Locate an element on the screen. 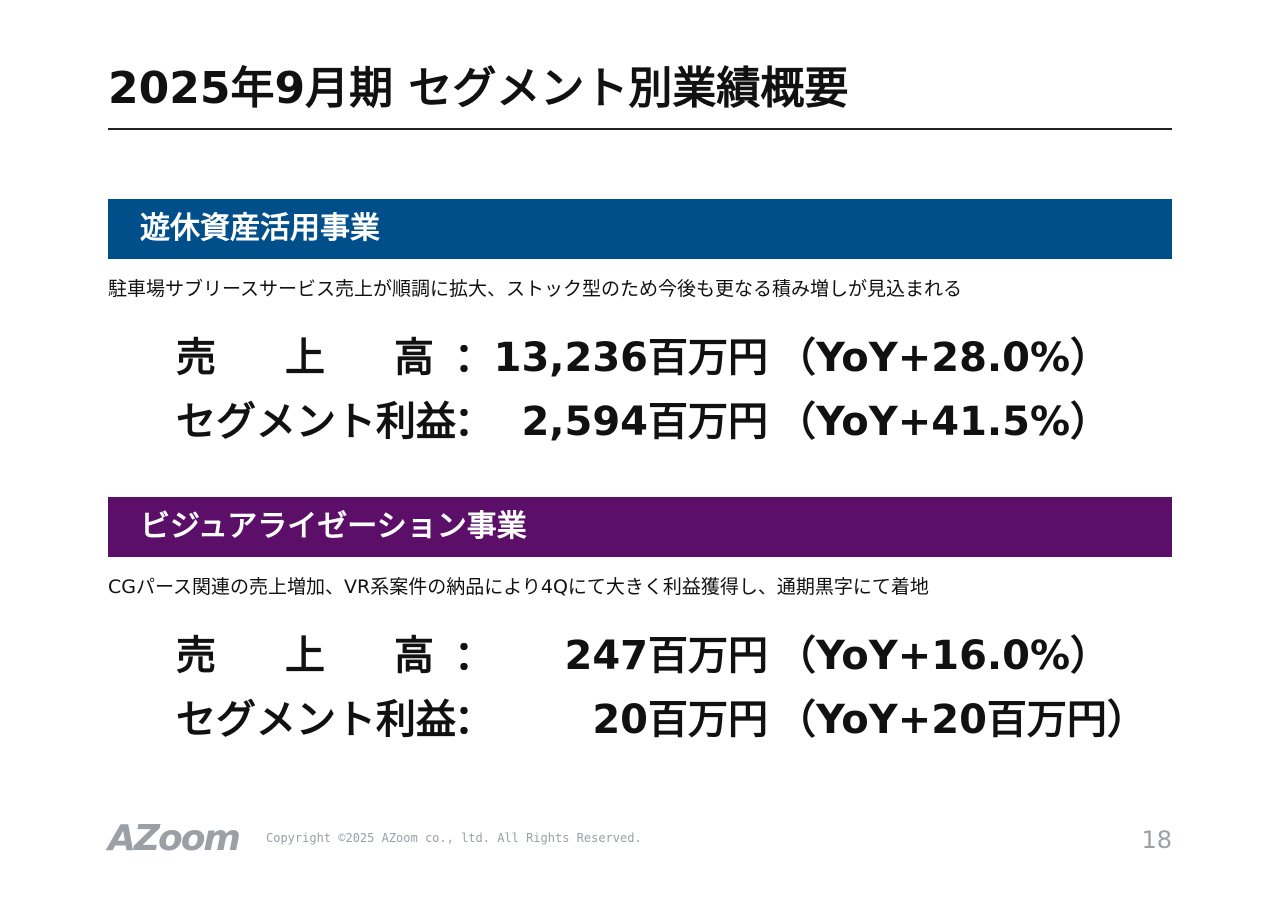 The image size is (1280, 905). metric-value: 13,236百万円 is located at coordinates (630, 358).